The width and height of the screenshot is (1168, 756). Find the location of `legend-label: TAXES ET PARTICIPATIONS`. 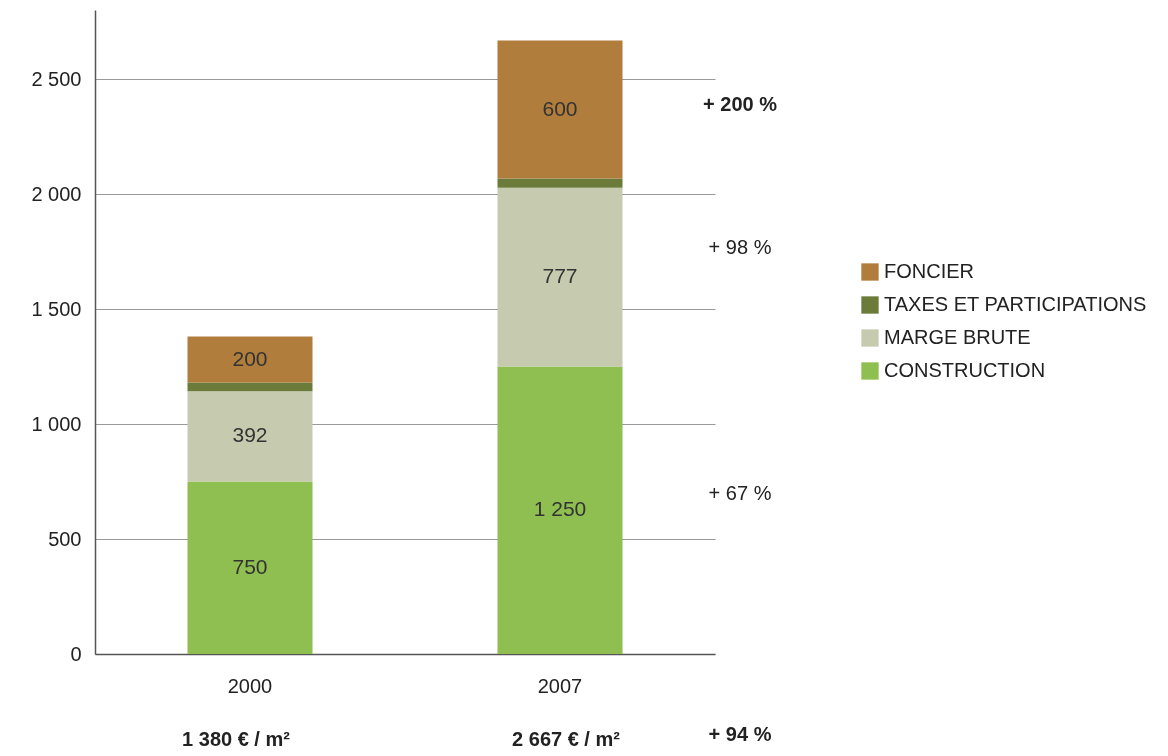

legend-label: TAXES ET PARTICIPATIONS is located at coordinates (1015, 304).